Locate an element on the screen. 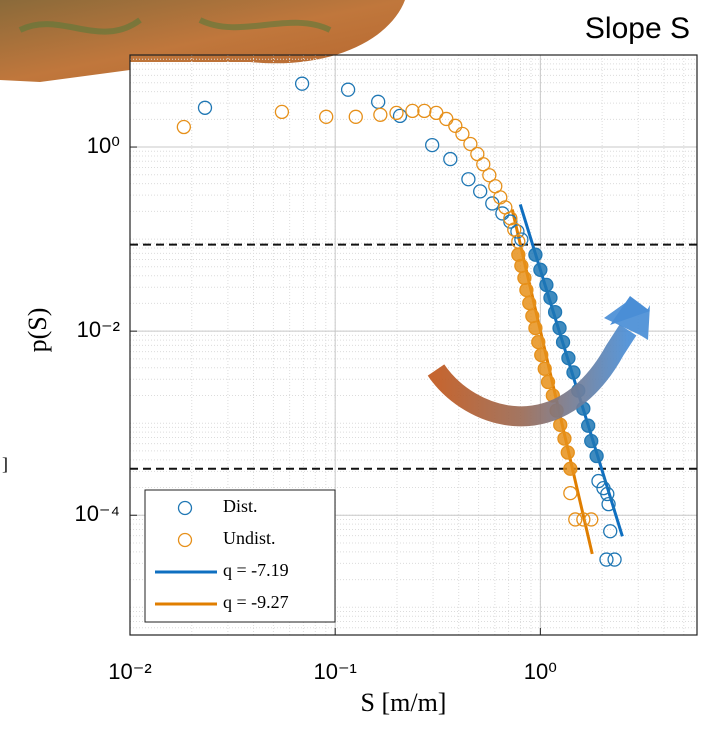  photo-texture is located at coordinates (175, 26).